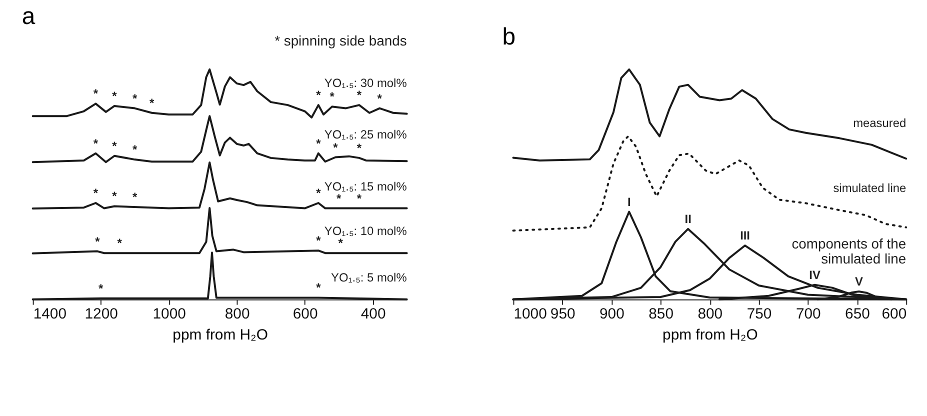  What do you see at coordinates (366, 231) in the screenshot?
I see `series-label: YO₁.₅: 10 mol%` at bounding box center [366, 231].